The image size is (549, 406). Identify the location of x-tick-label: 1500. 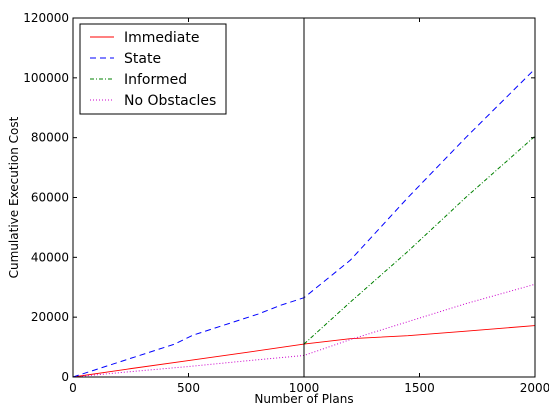
(419, 388).